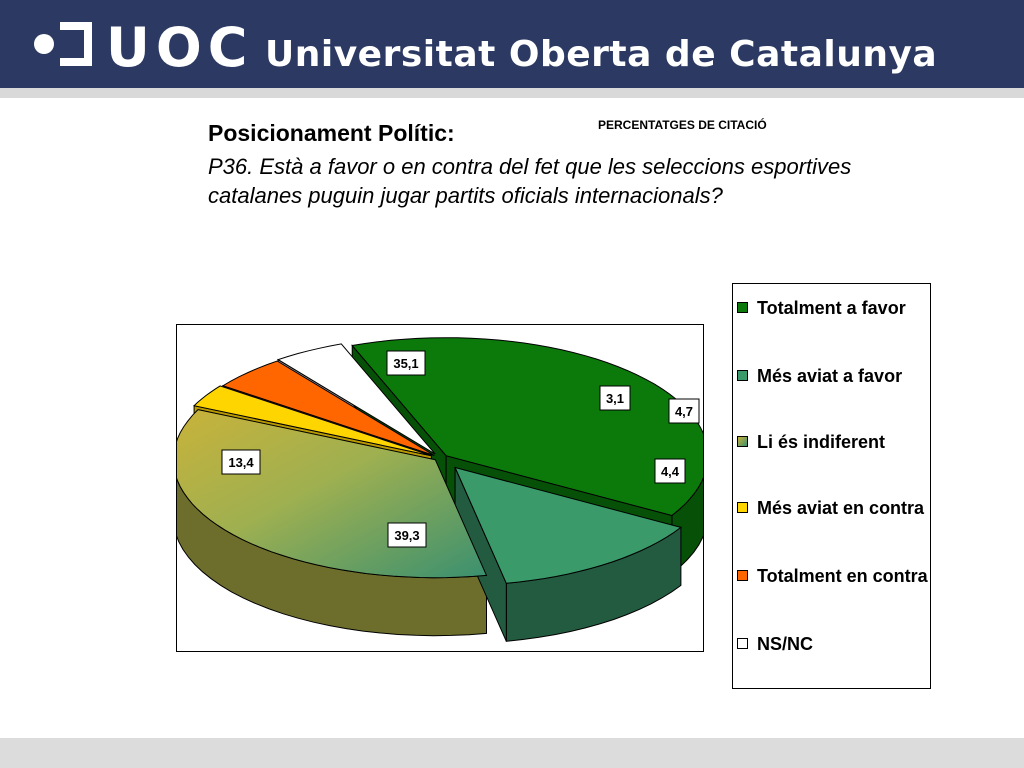  What do you see at coordinates (821, 442) in the screenshot?
I see `legend-label: Li és indiferent` at bounding box center [821, 442].